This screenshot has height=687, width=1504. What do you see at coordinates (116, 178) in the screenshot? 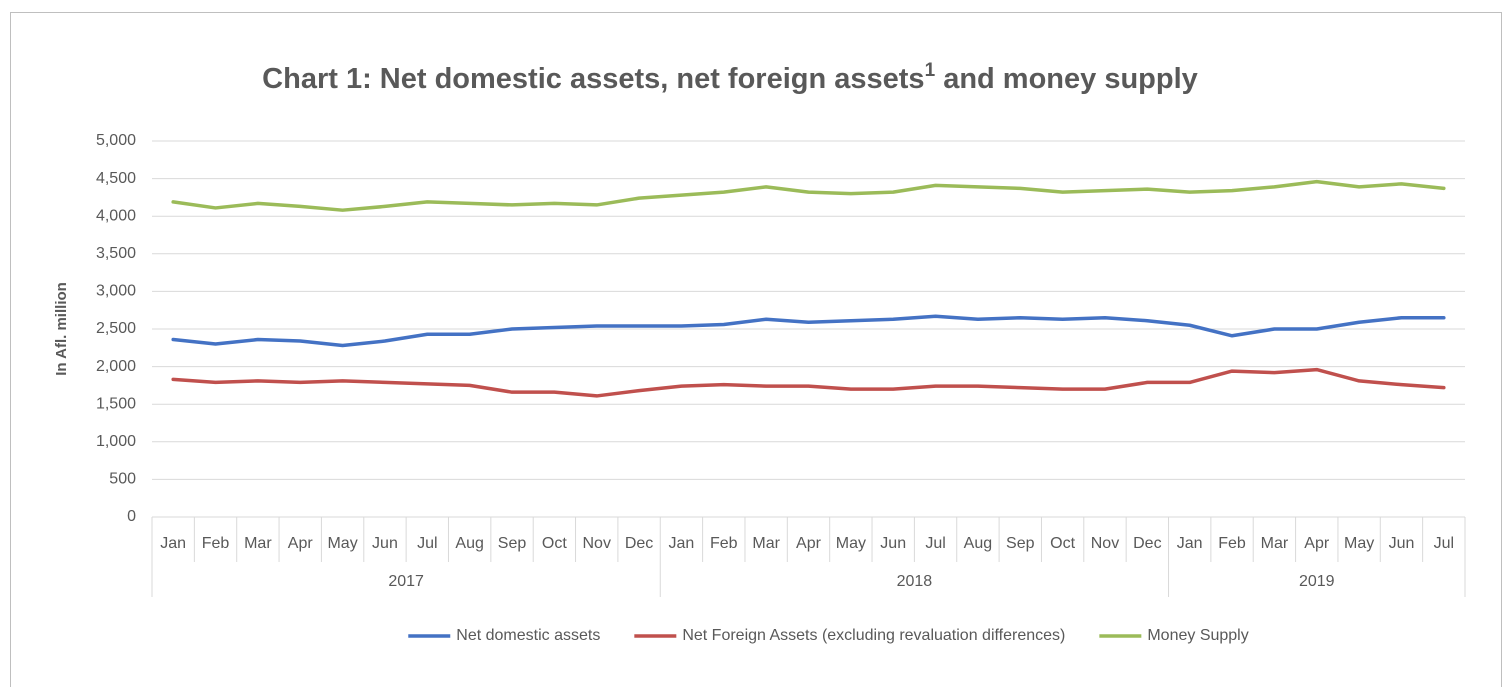
I see `y-tick-label: 4,500` at bounding box center [116, 178].